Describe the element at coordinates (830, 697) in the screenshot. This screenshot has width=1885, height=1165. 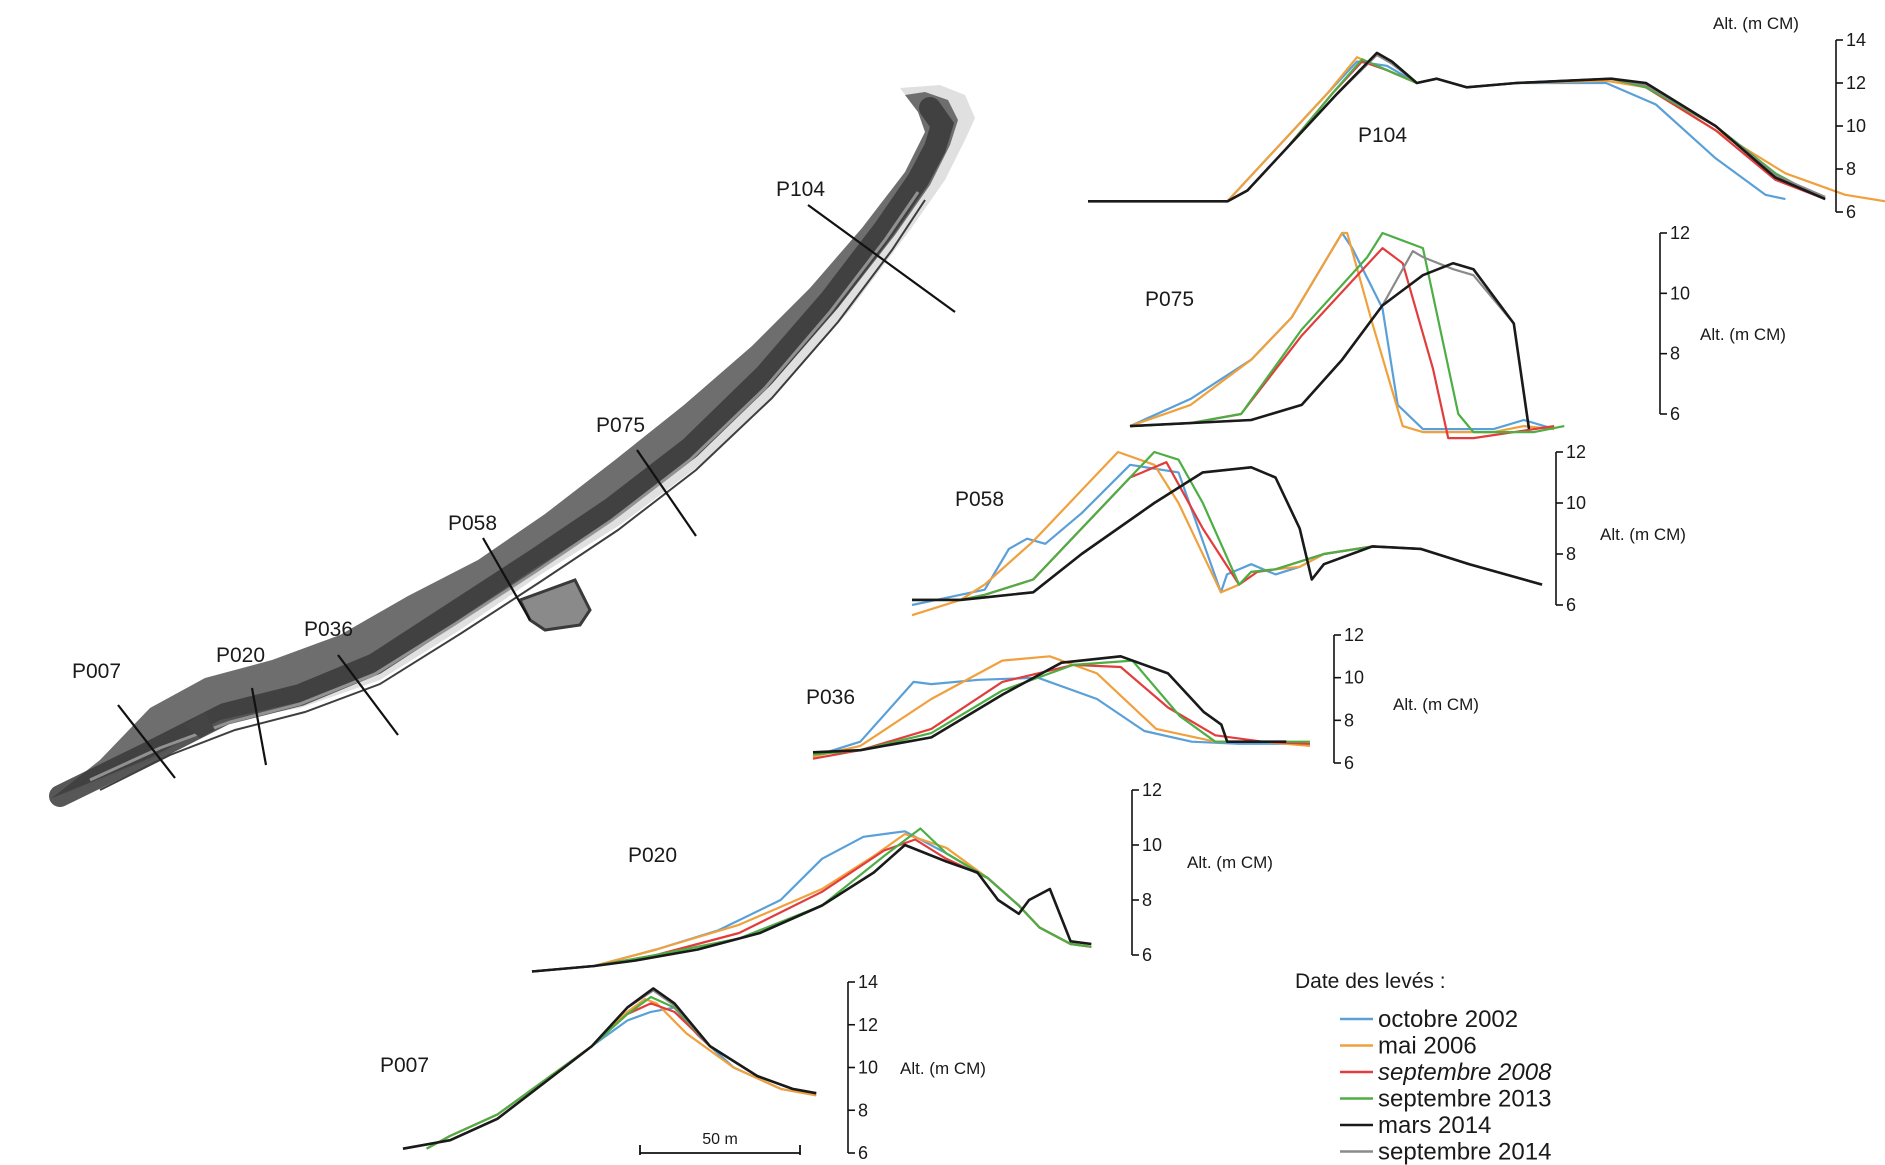
I see `profile-title-p036: P036` at that location.